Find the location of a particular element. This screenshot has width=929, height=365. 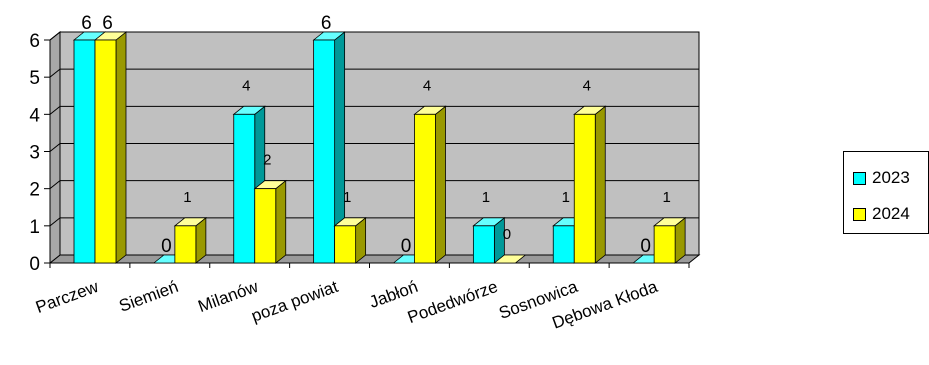

bar-2024-parczew is located at coordinates (105, 151).